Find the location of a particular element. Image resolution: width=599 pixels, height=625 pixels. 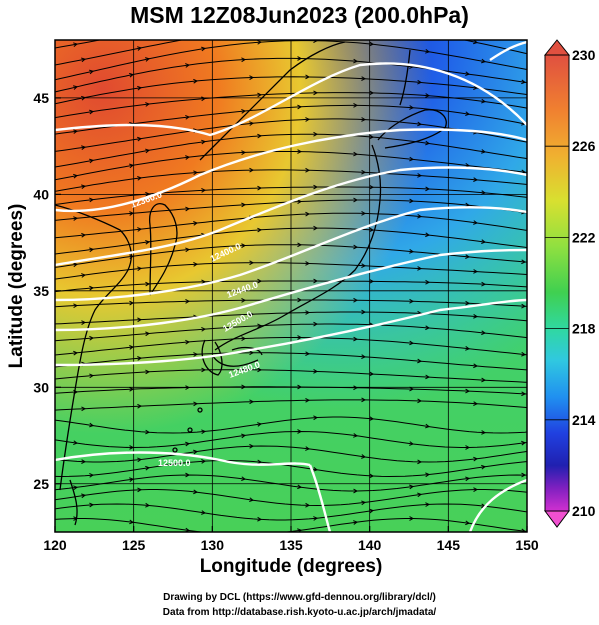

colorbar-label: 210 is located at coordinates (584, 511).